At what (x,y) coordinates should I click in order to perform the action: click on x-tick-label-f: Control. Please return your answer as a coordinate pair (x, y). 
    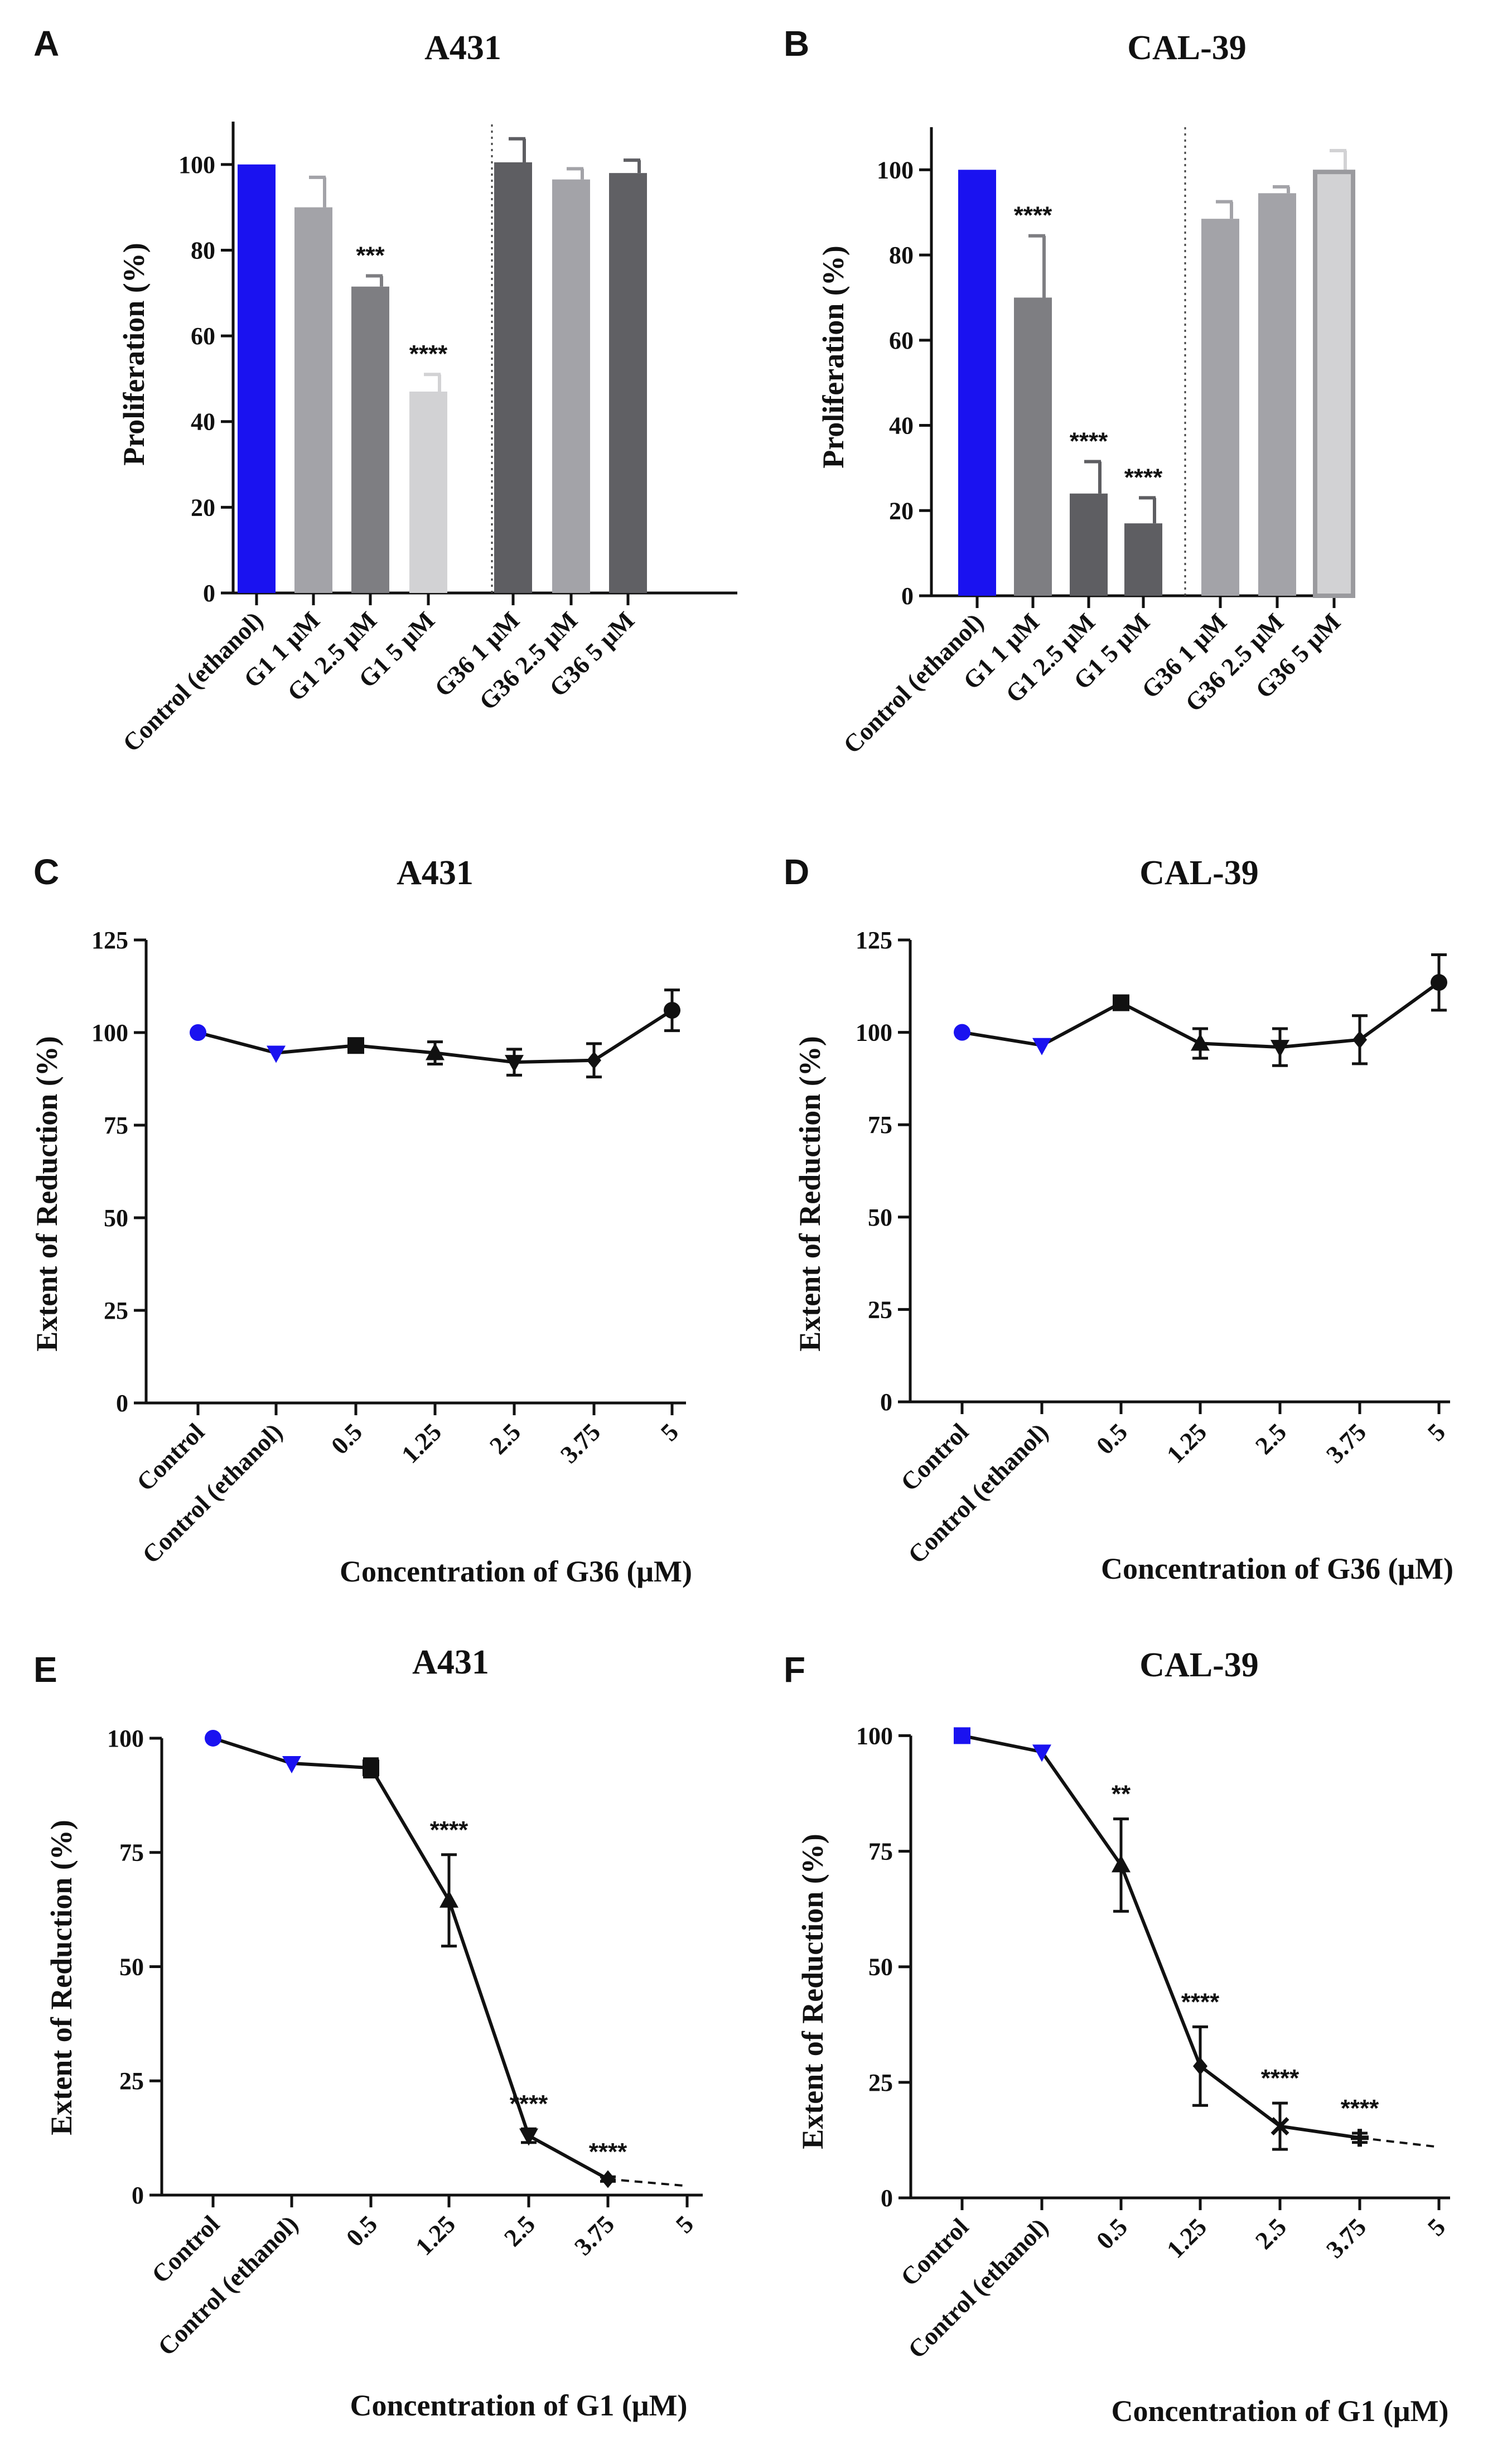
    Looking at the image, I should click on (935, 2252).